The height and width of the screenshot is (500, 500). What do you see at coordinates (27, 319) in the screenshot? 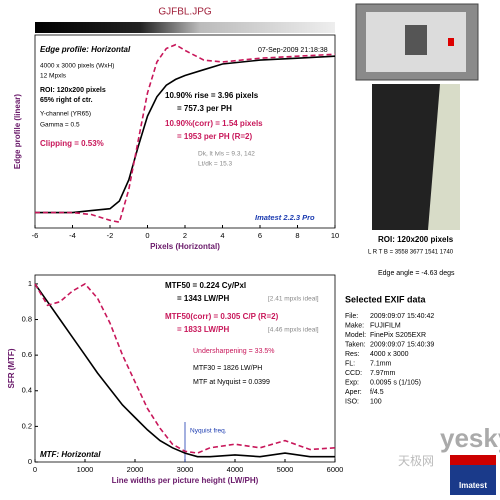
I see `y-tick-label: 0.8` at bounding box center [27, 319].